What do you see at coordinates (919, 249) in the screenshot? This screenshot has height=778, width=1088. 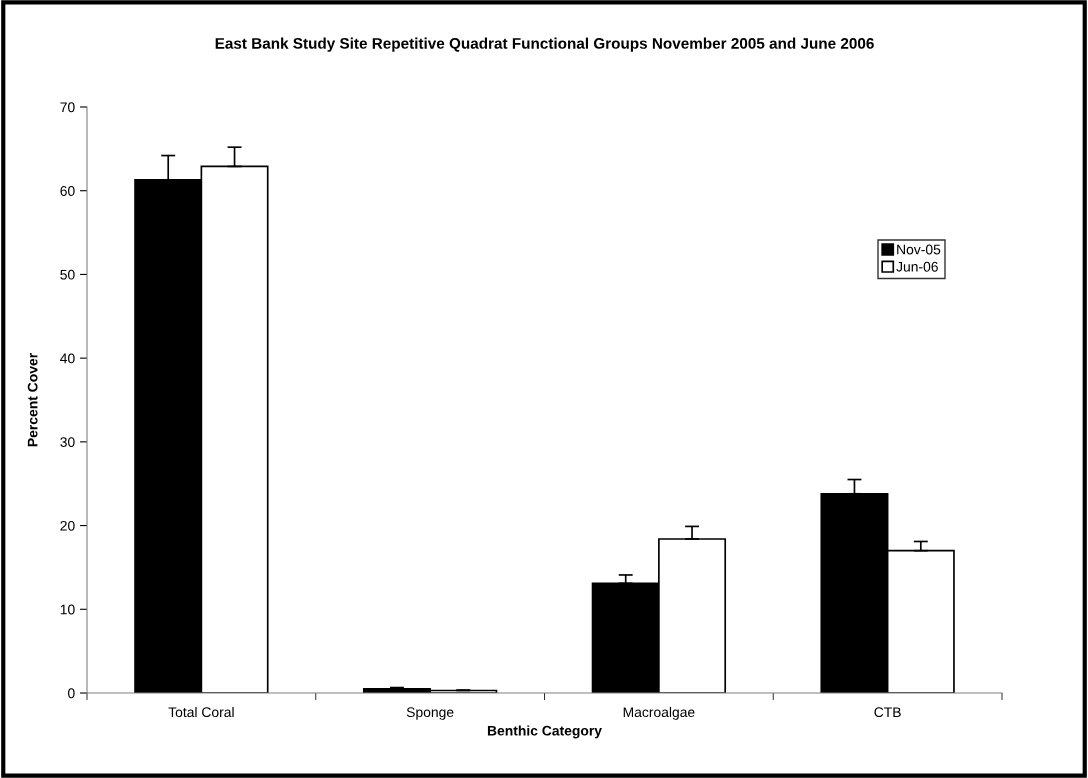 I see `legend-label: Nov-05` at bounding box center [919, 249].